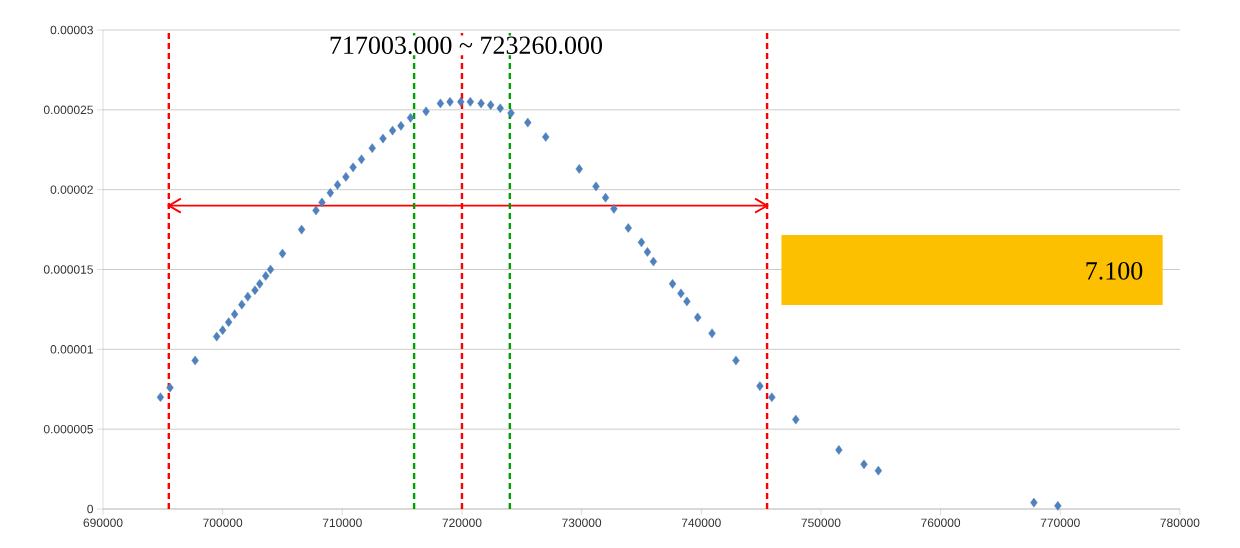 This screenshot has height=548, width=1240. What do you see at coordinates (462, 523) in the screenshot?
I see `x-tick-label: 720000` at bounding box center [462, 523].